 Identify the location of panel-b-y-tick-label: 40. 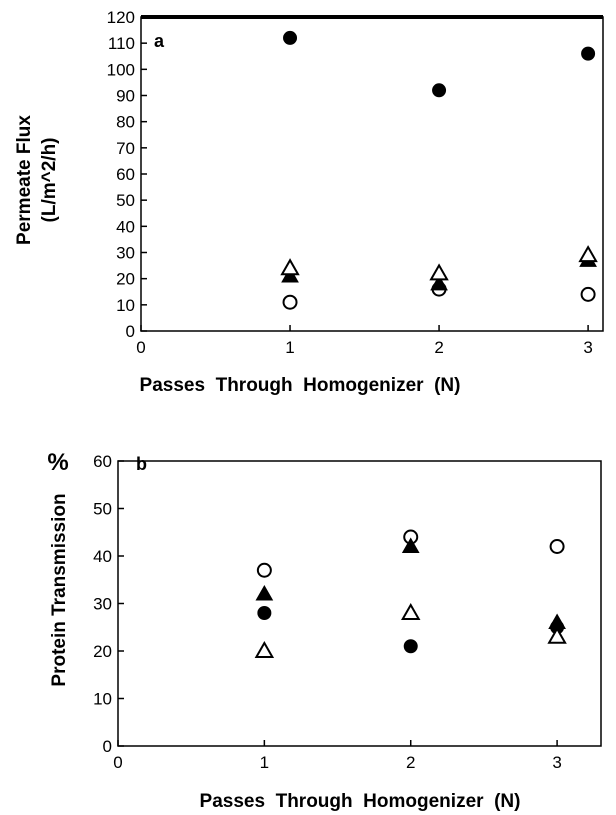
(102, 556).